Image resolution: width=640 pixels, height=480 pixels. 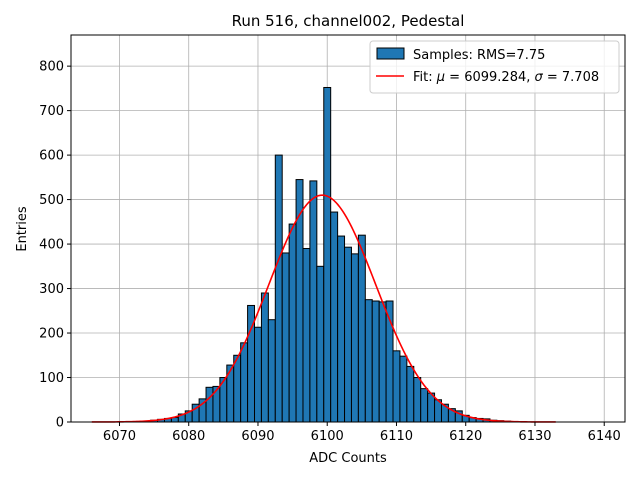 What do you see at coordinates (188, 436) in the screenshot?
I see `x-tick-label: 6080` at bounding box center [188, 436].